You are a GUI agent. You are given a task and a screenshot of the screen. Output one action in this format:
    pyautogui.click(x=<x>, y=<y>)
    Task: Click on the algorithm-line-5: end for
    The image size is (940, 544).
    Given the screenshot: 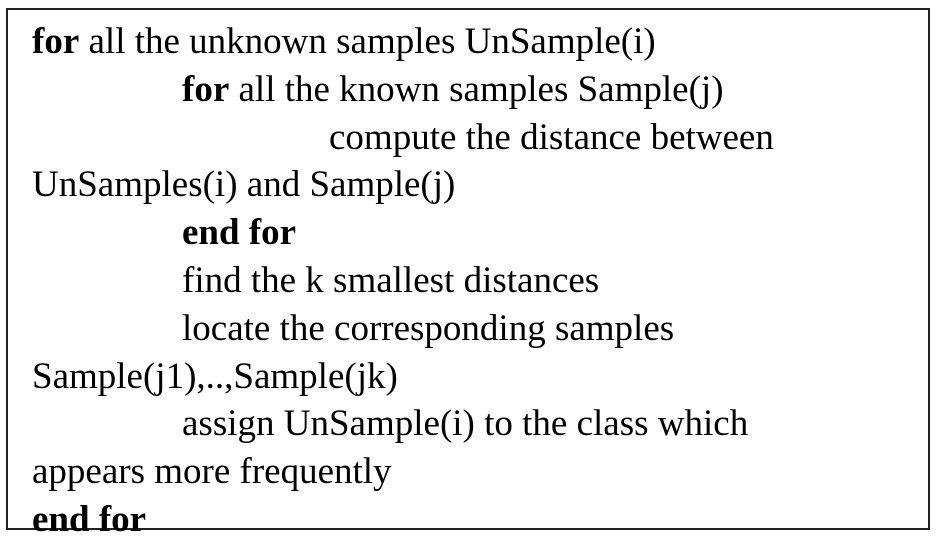 What is the action you would take?
    pyautogui.click(x=480, y=233)
    